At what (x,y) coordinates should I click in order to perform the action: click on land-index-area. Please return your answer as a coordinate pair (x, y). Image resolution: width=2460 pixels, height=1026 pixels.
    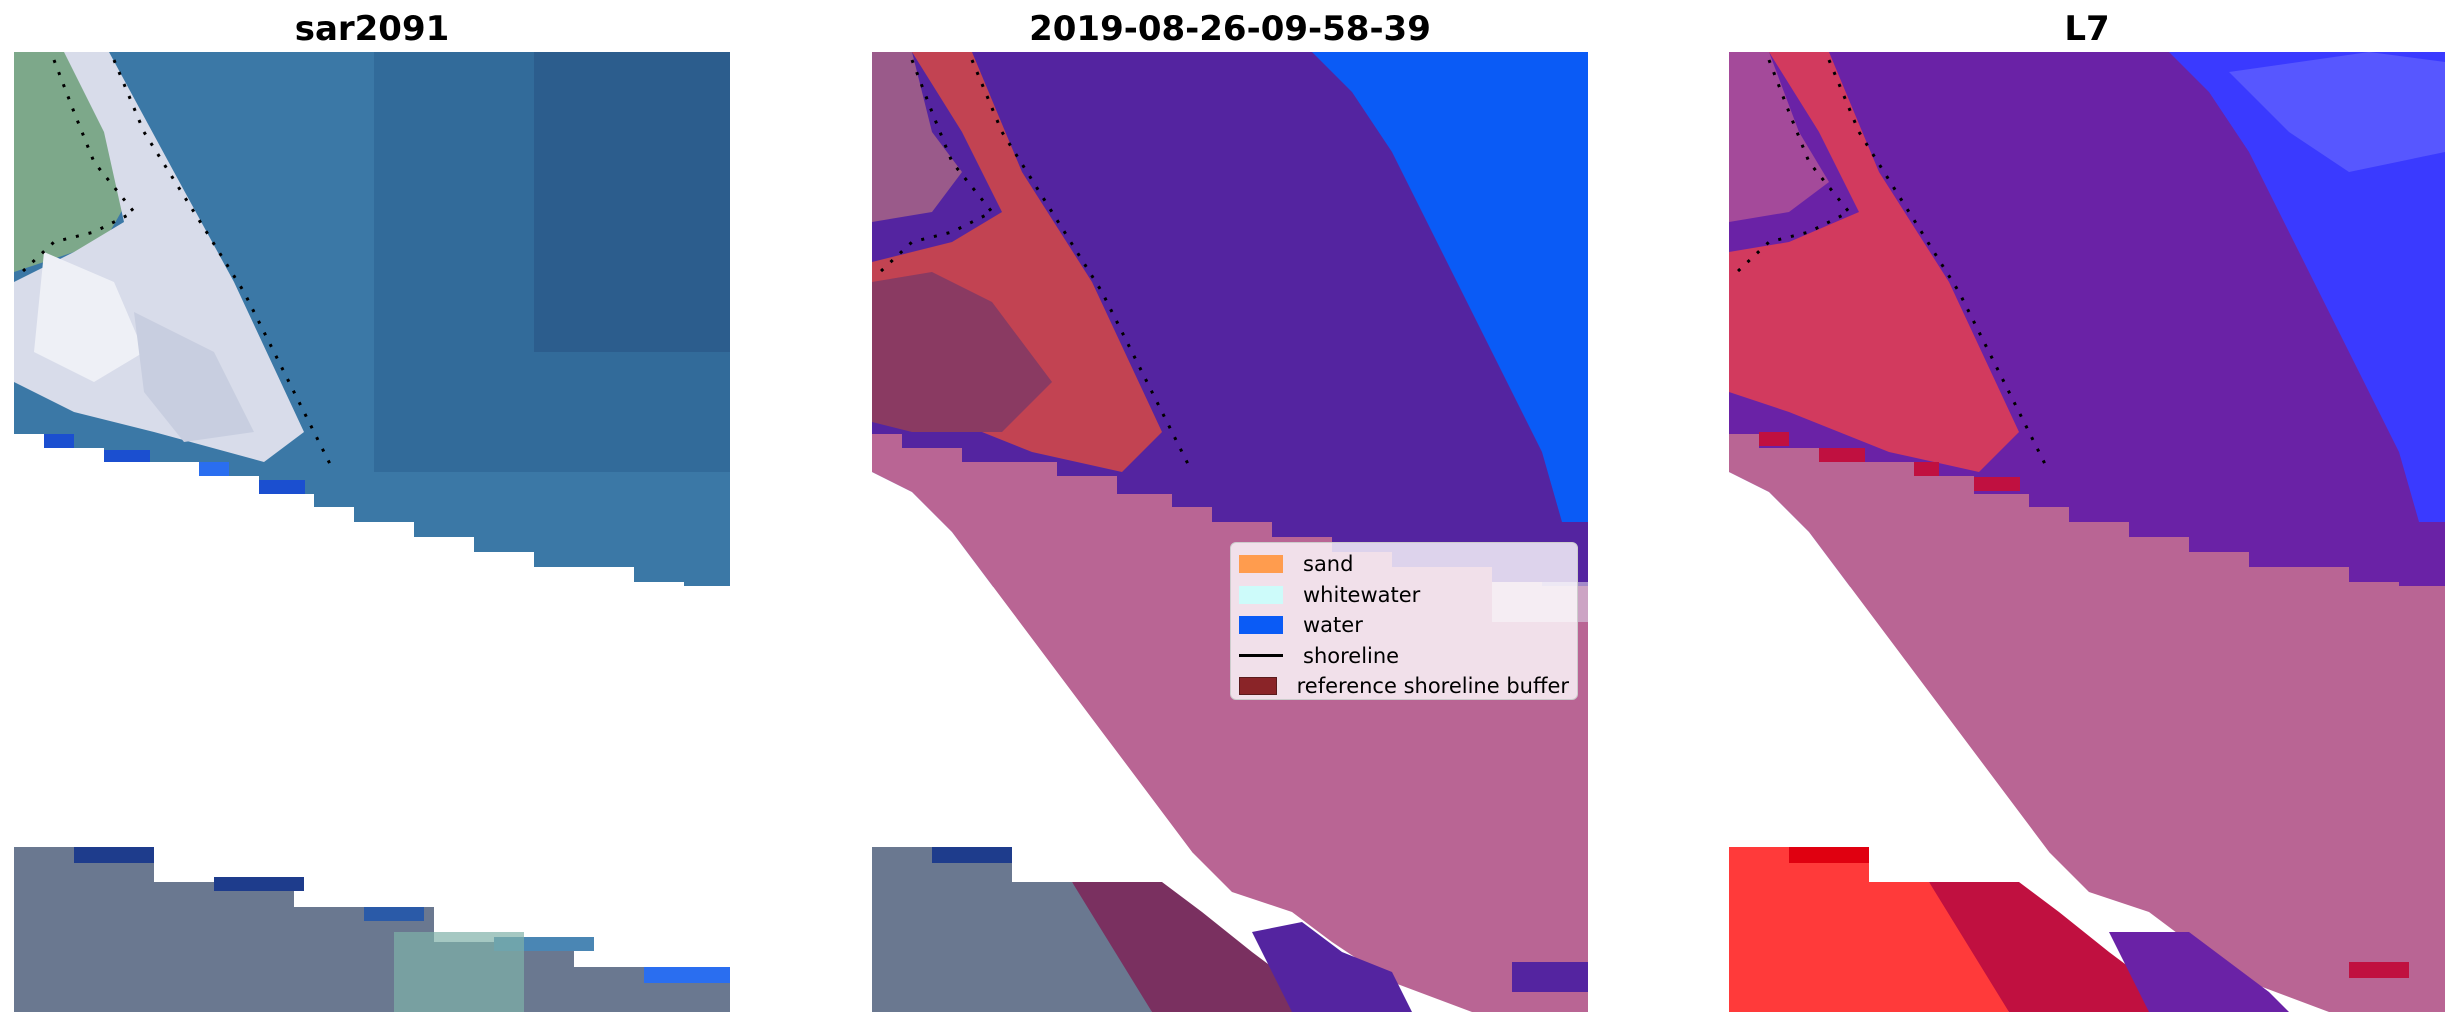
    Looking at the image, I should click on (1874, 262).